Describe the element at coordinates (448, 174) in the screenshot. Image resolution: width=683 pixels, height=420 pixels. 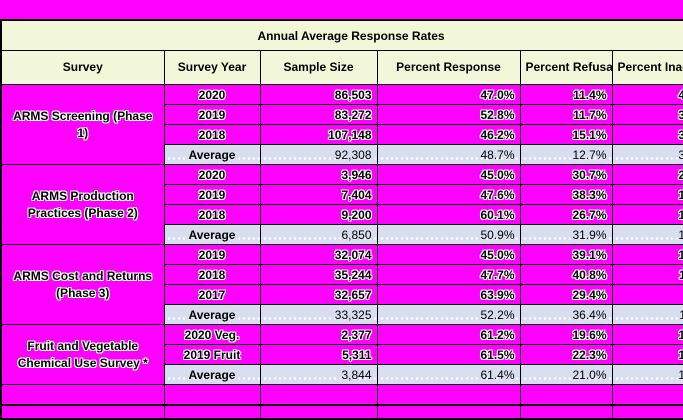
I see `percent-response-cell: 45.0%` at that location.